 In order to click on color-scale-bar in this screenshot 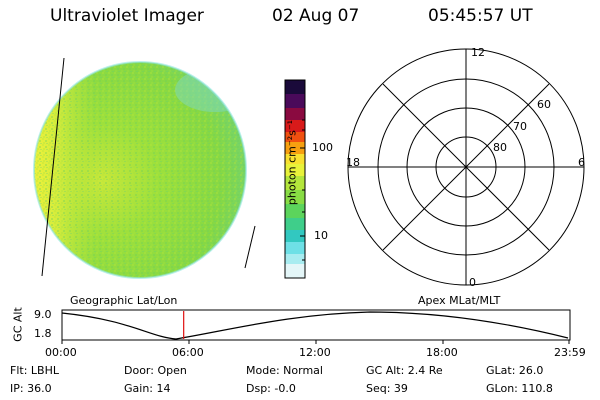, I will do `click(295, 179)`.